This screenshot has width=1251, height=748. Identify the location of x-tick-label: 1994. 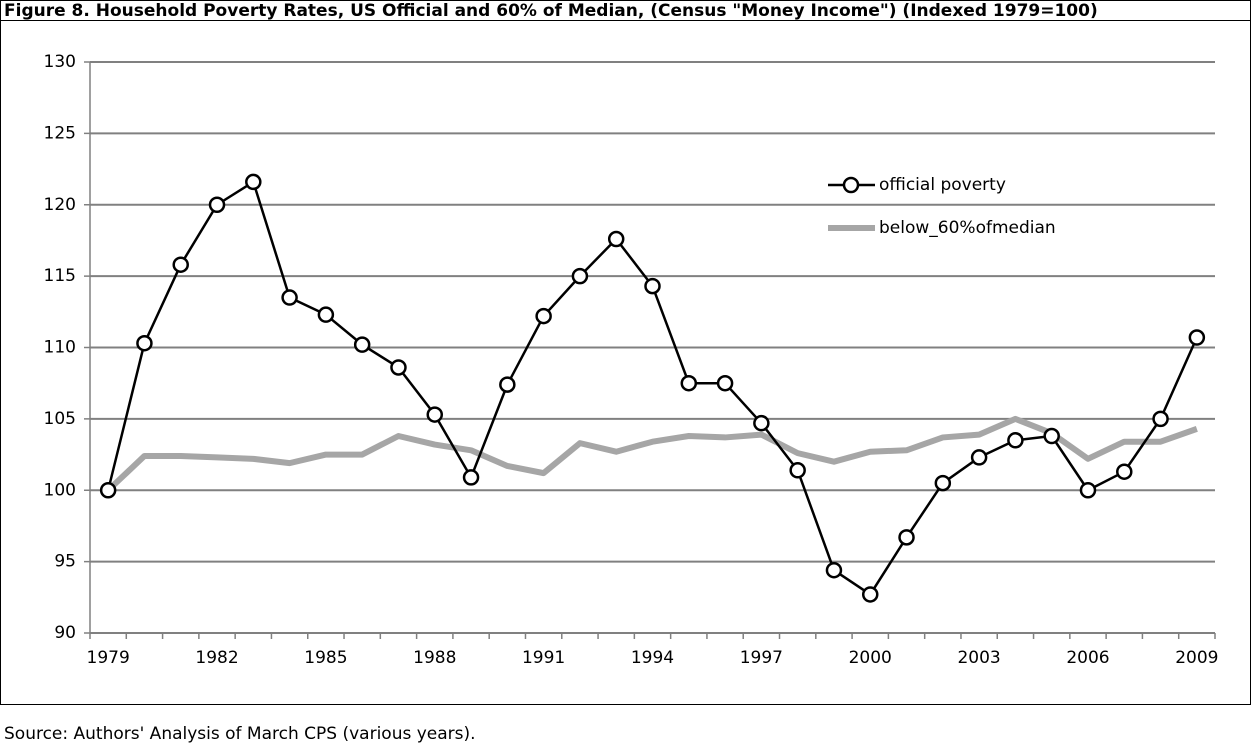
(652, 658).